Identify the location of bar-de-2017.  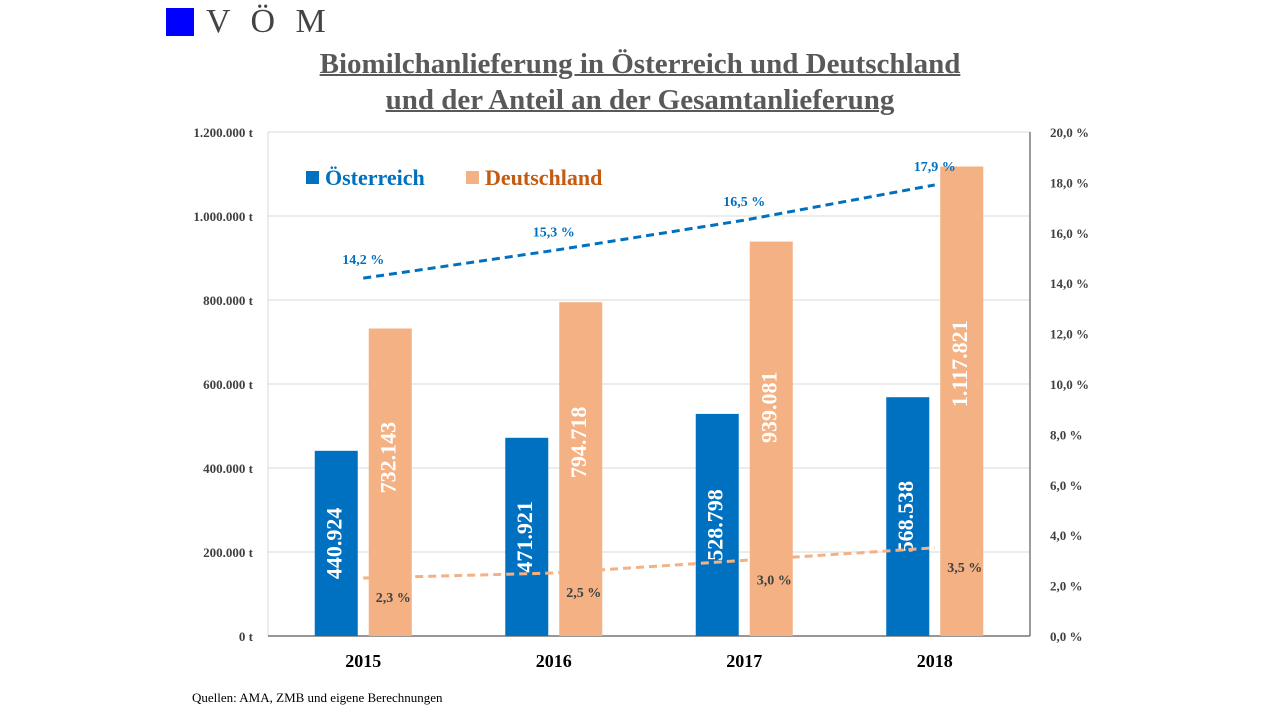
(771, 438).